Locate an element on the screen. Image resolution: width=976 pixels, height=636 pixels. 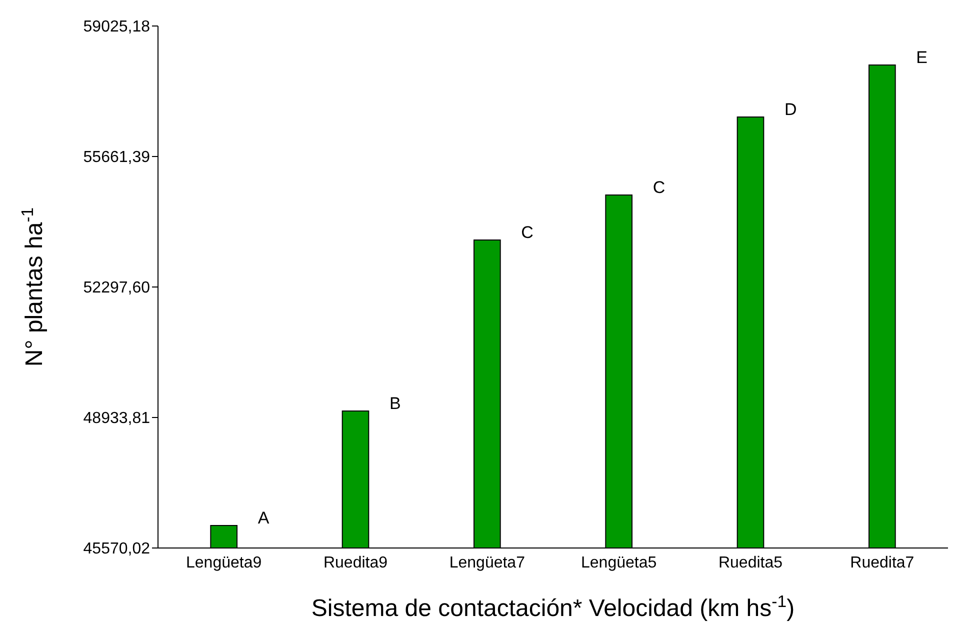
y-tick-label: 45570,02 is located at coordinates (116, 549).